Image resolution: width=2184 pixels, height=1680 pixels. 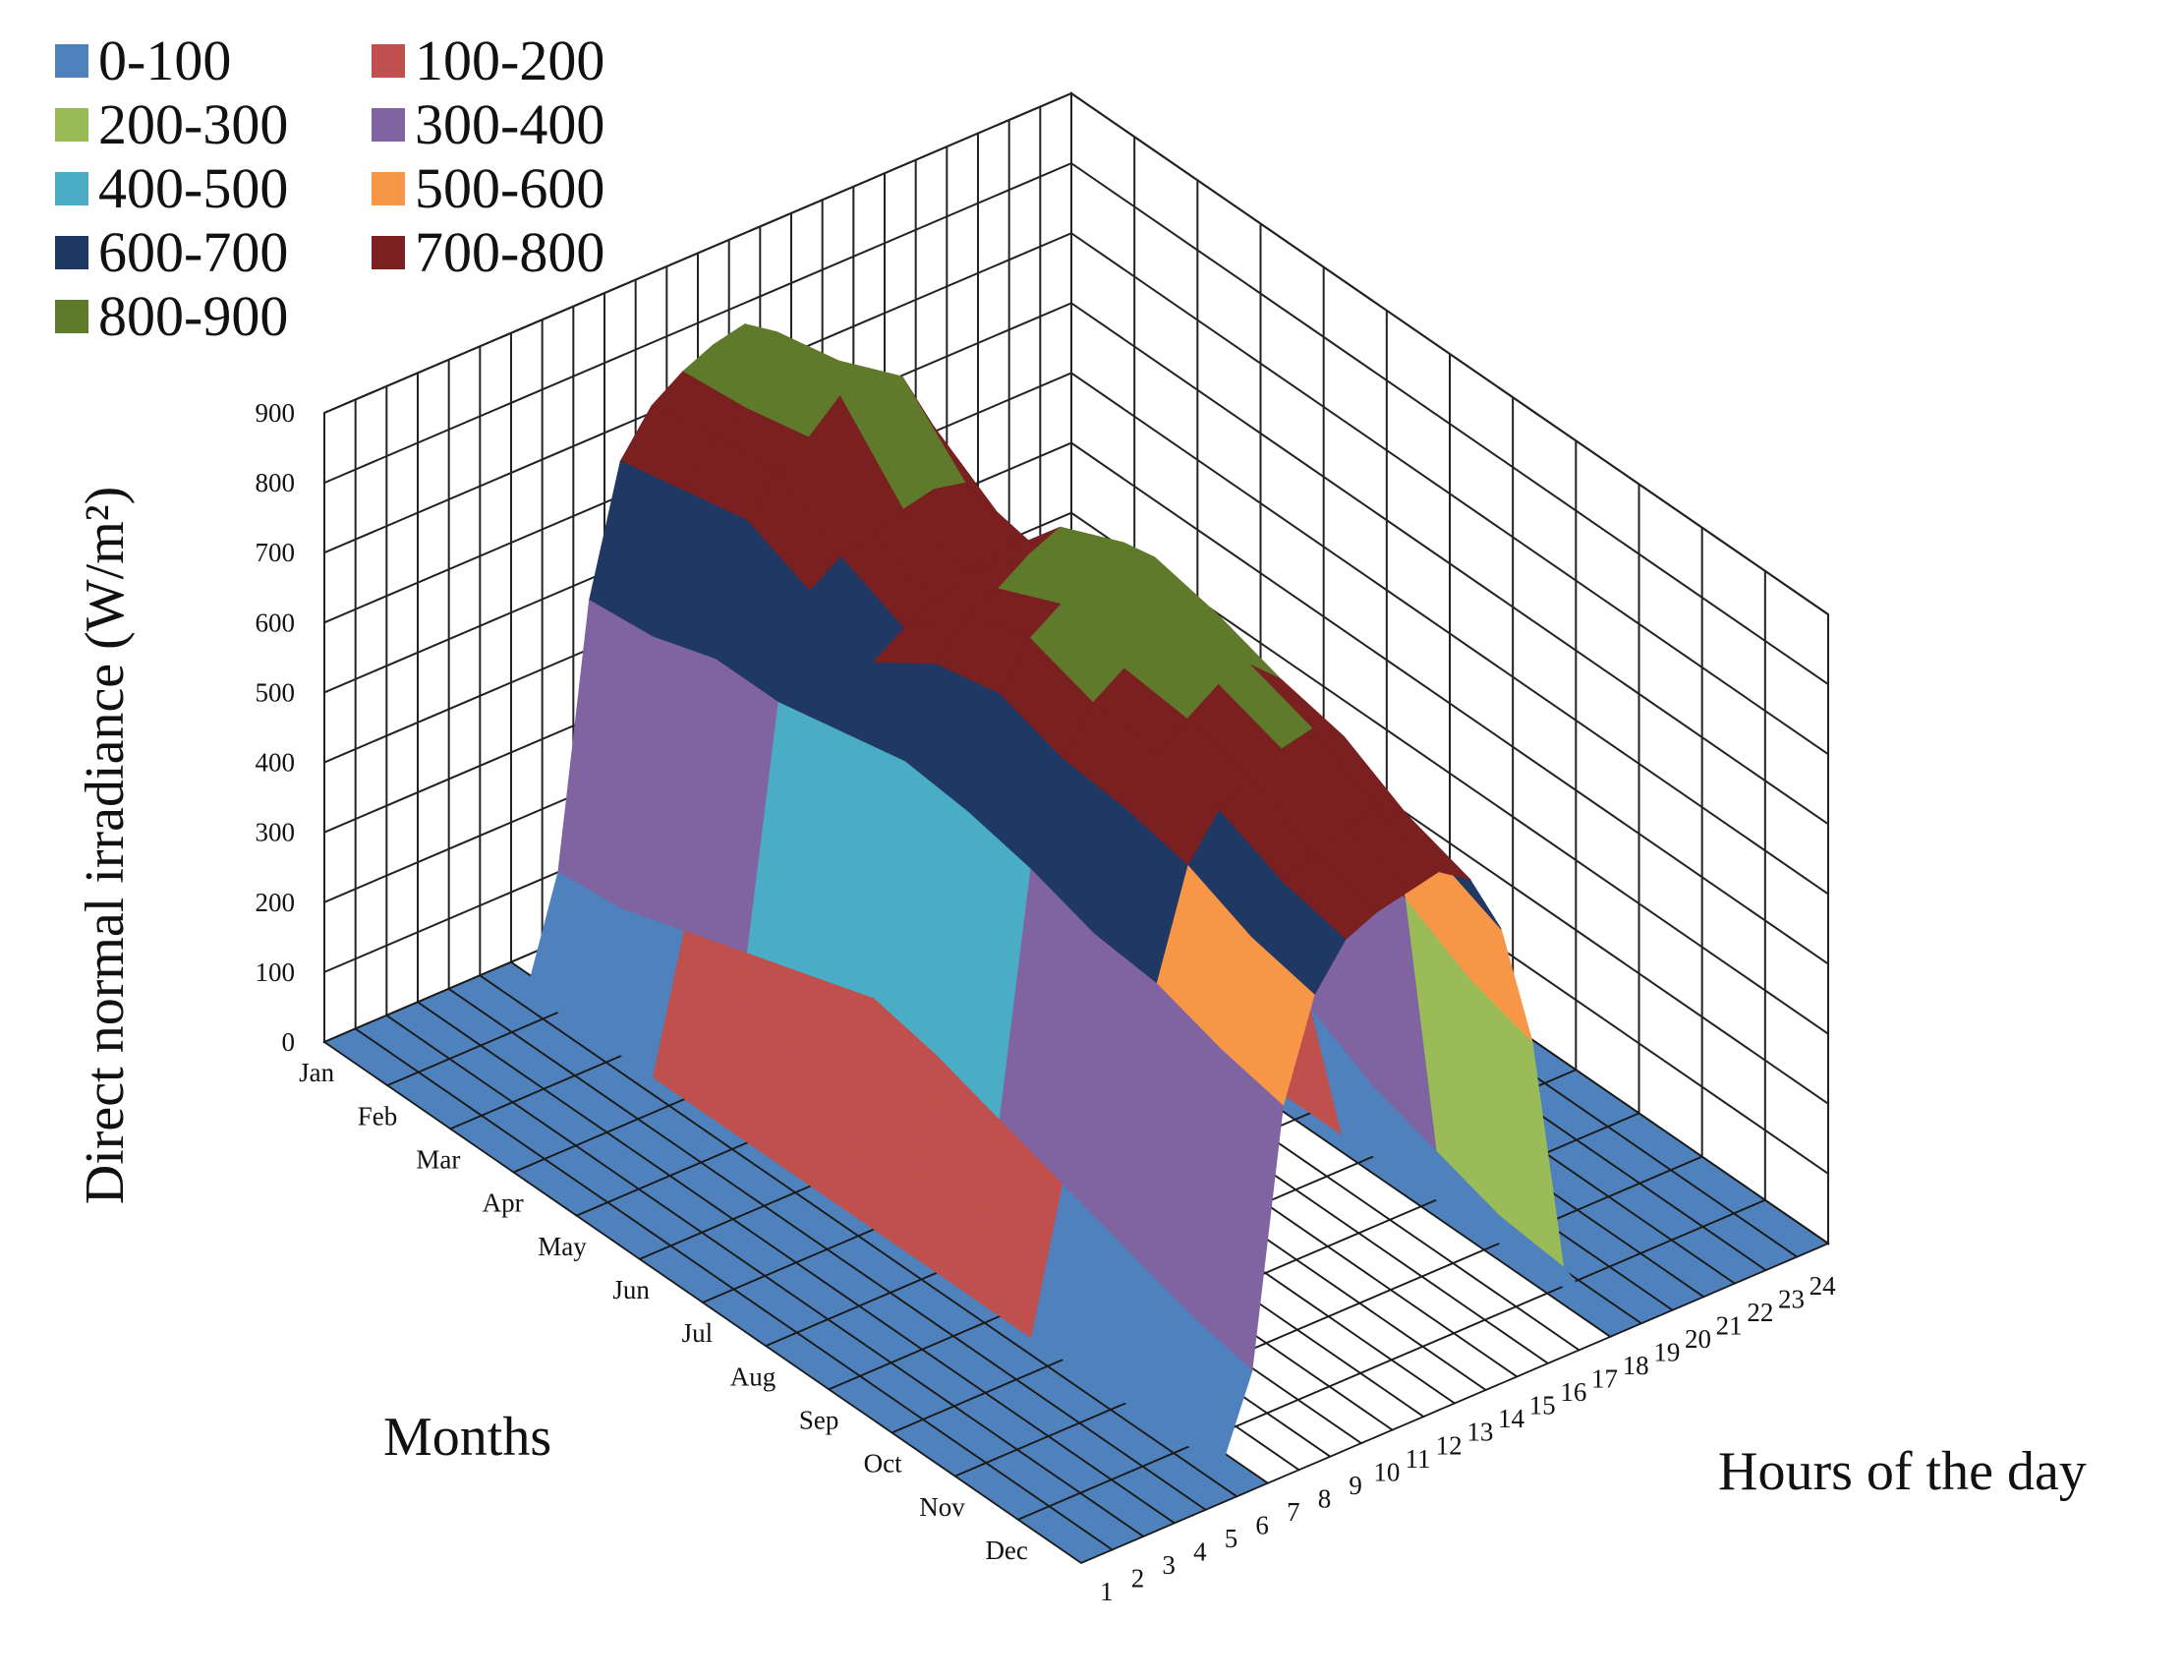 What do you see at coordinates (698, 1333) in the screenshot?
I see `month-tick-label: Jul` at bounding box center [698, 1333].